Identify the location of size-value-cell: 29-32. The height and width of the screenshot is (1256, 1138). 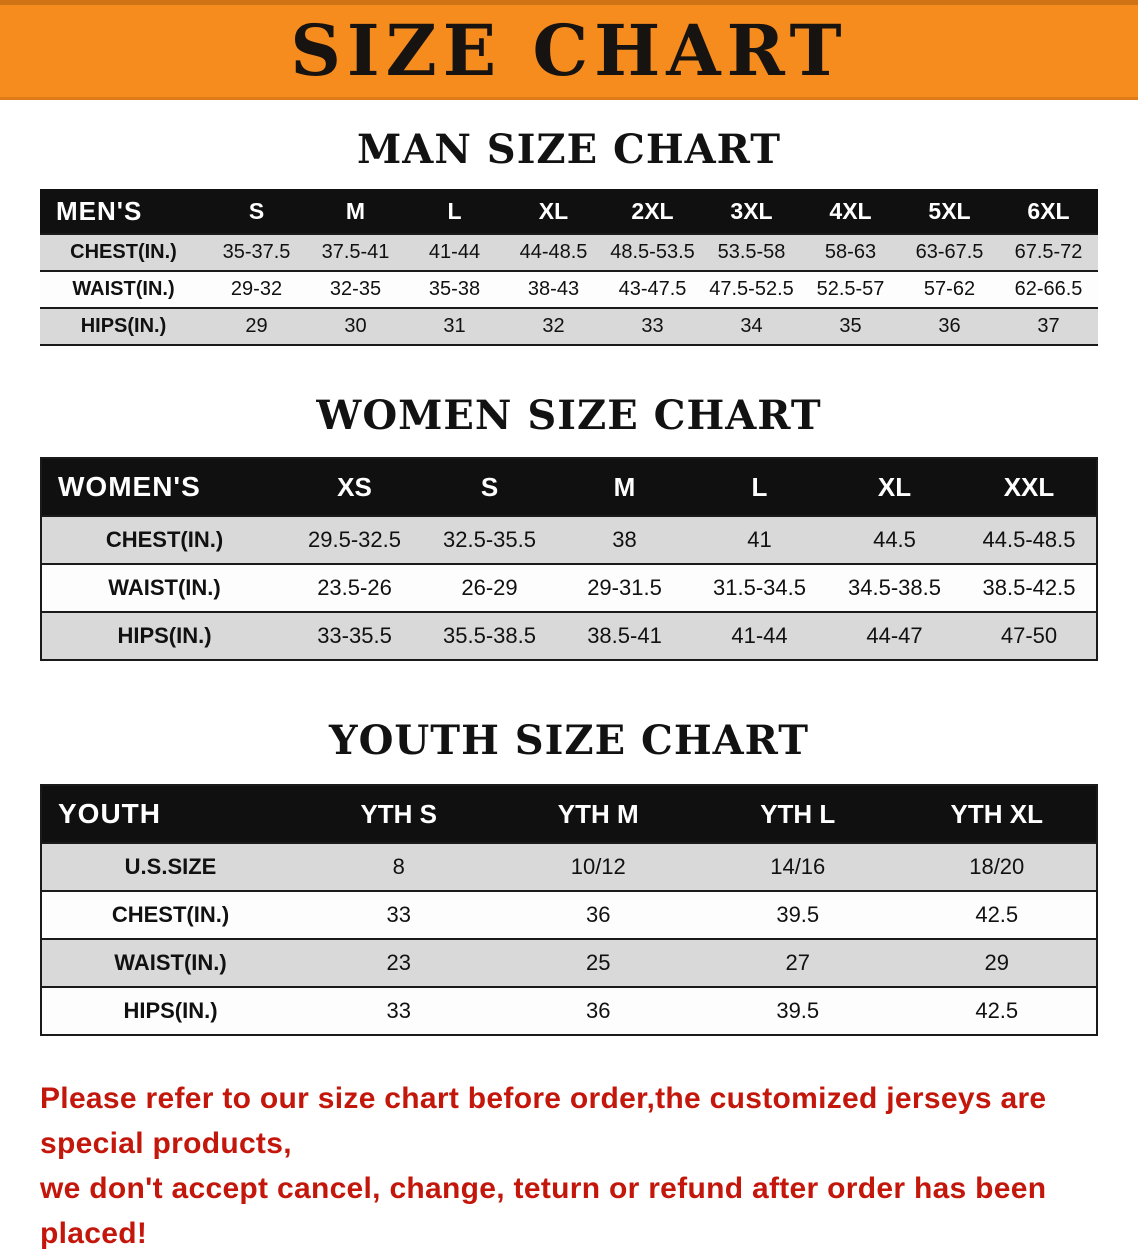
(256, 289).